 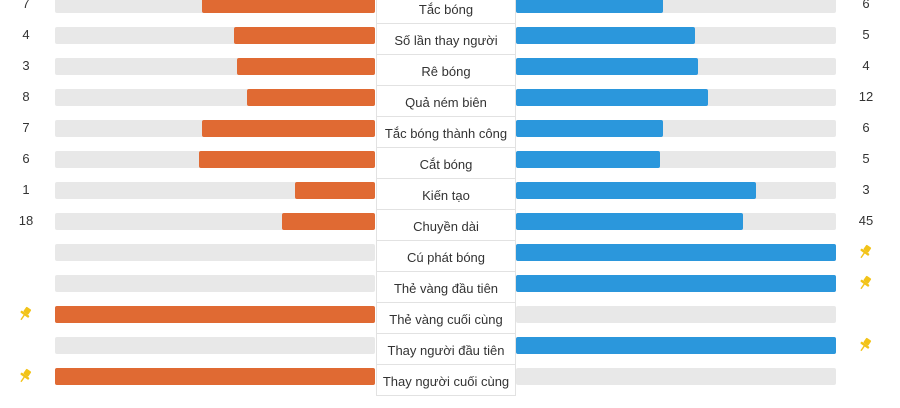 I want to click on stat-row: Thay người đầu tiên, so click(x=450, y=349).